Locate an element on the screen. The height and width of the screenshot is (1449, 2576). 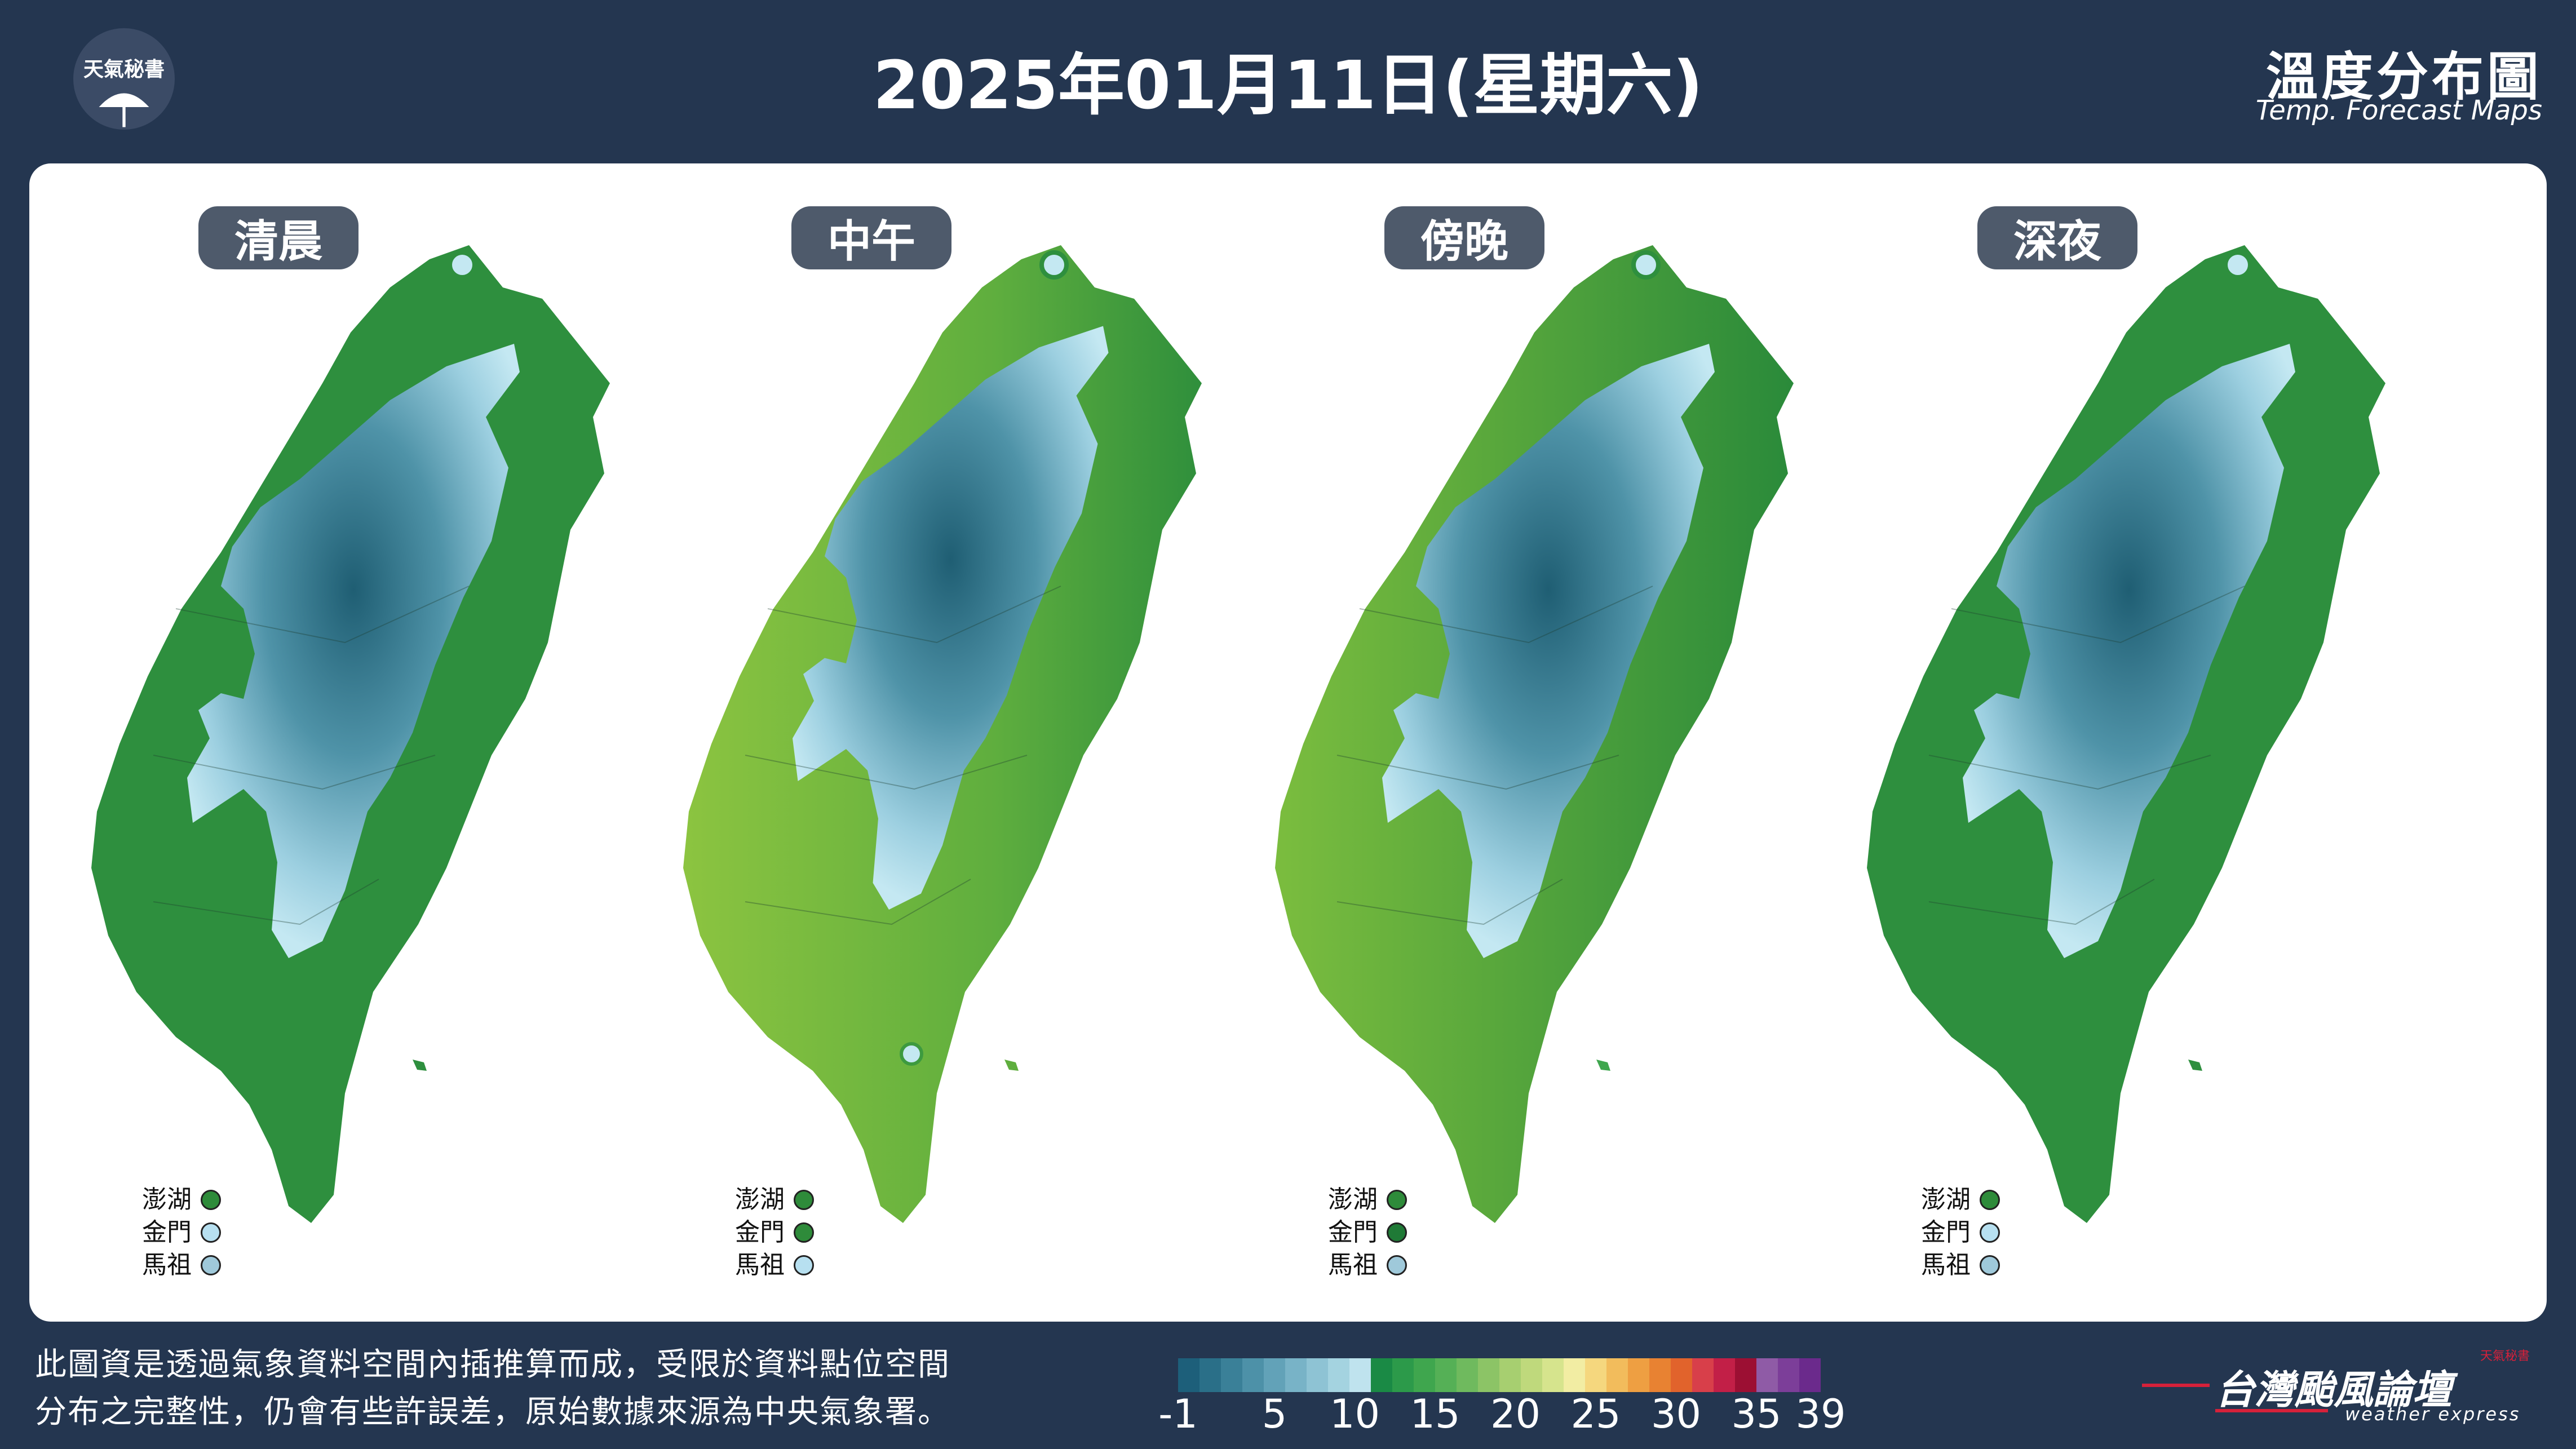
panel-label-late-night: 深夜 is located at coordinates (2057, 237).